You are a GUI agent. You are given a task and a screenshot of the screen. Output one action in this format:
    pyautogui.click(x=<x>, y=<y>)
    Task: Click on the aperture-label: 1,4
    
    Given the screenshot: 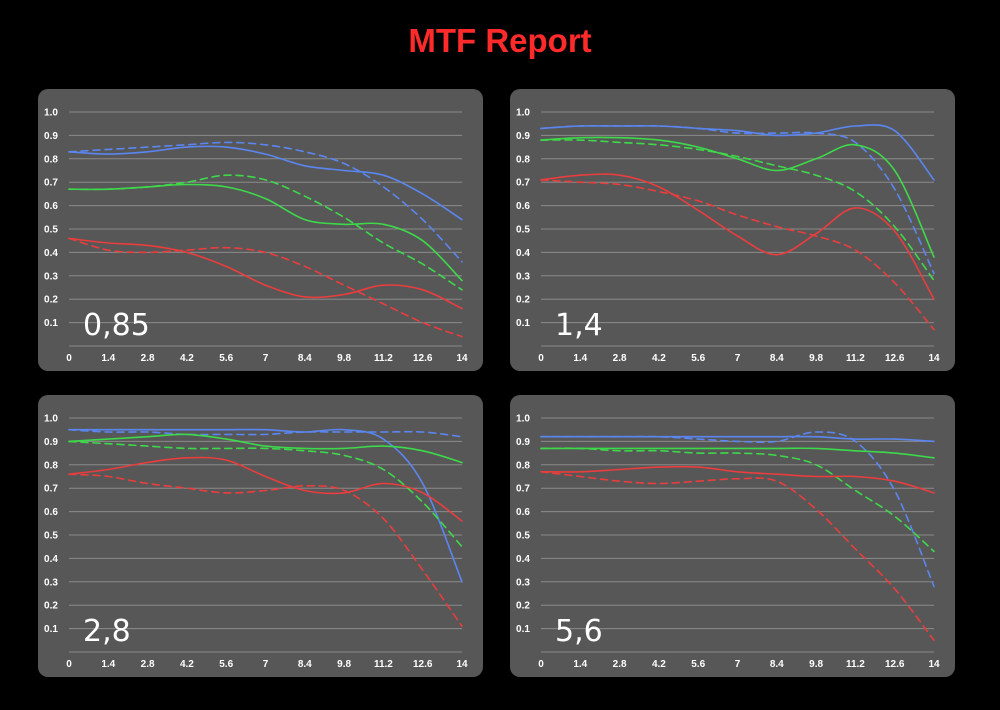 What is the action you would take?
    pyautogui.click(x=579, y=325)
    